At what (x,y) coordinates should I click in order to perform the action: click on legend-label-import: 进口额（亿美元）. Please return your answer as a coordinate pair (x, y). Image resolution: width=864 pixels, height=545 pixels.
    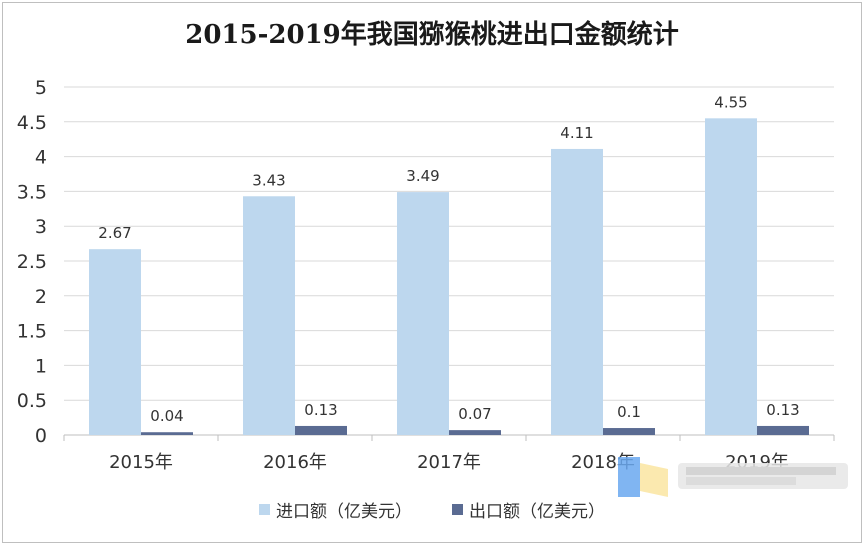
    Looking at the image, I should click on (344, 512).